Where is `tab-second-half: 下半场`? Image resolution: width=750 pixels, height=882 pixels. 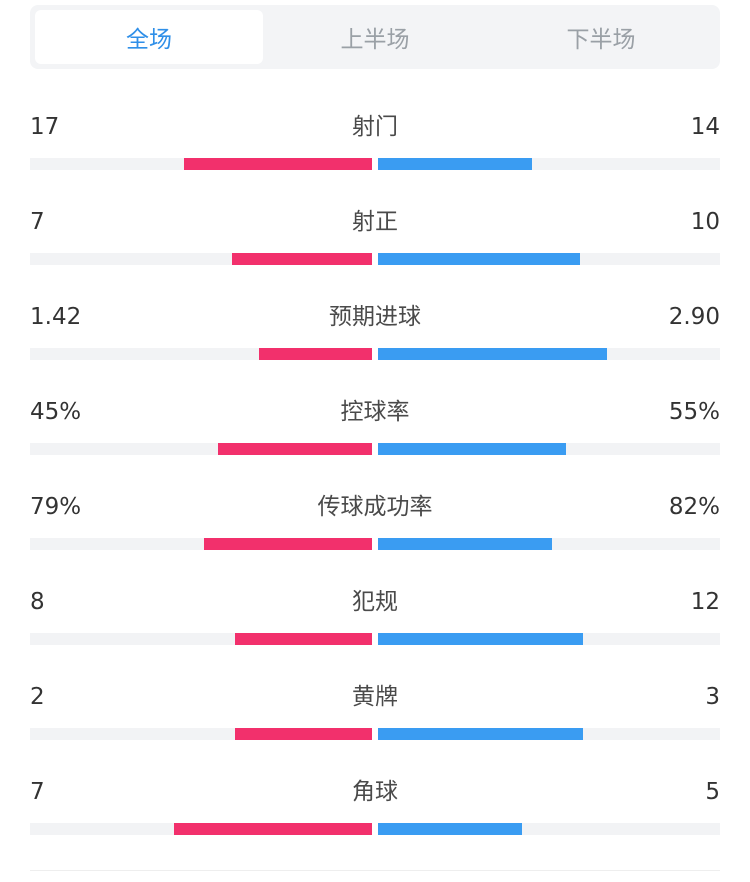
tab-second-half: 下半场 is located at coordinates (601, 40).